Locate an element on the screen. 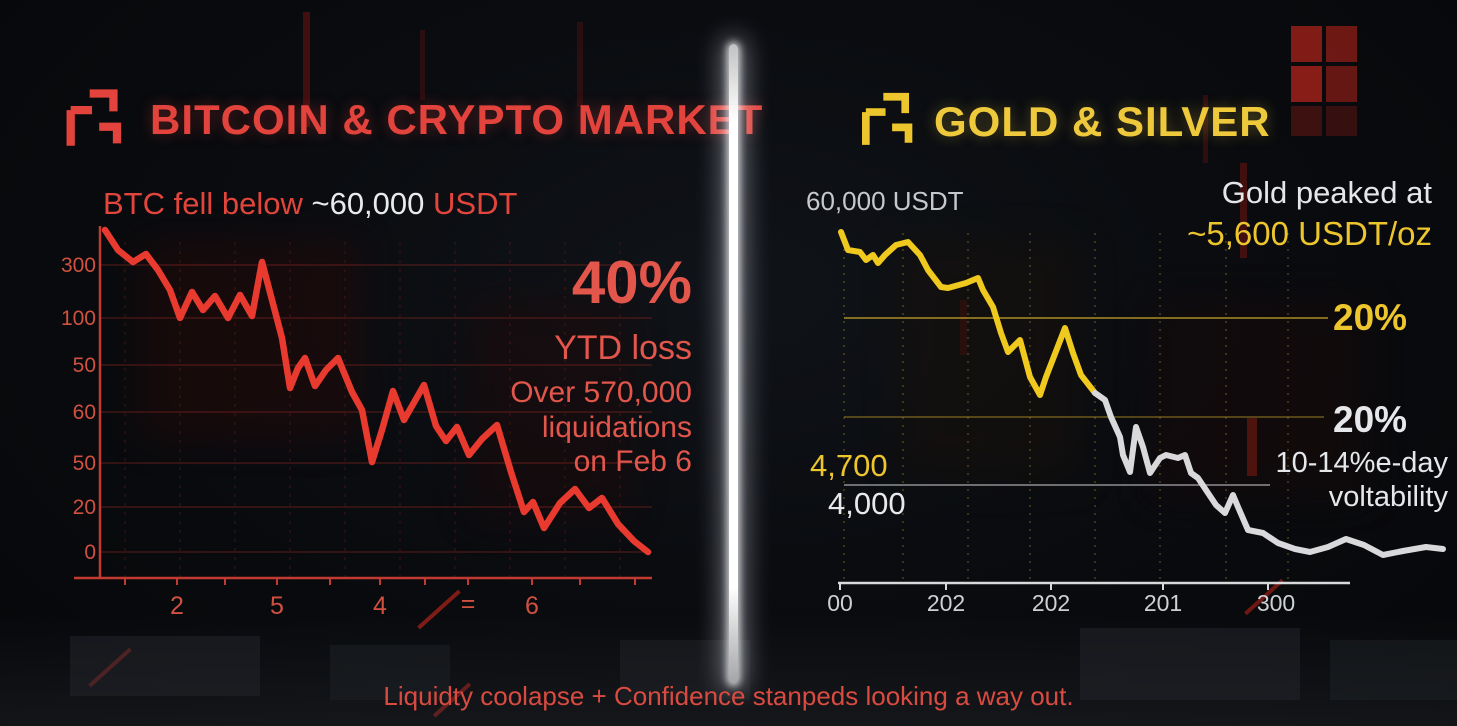 This screenshot has height=726, width=1457. svg-text: 0 is located at coordinates (90, 552).